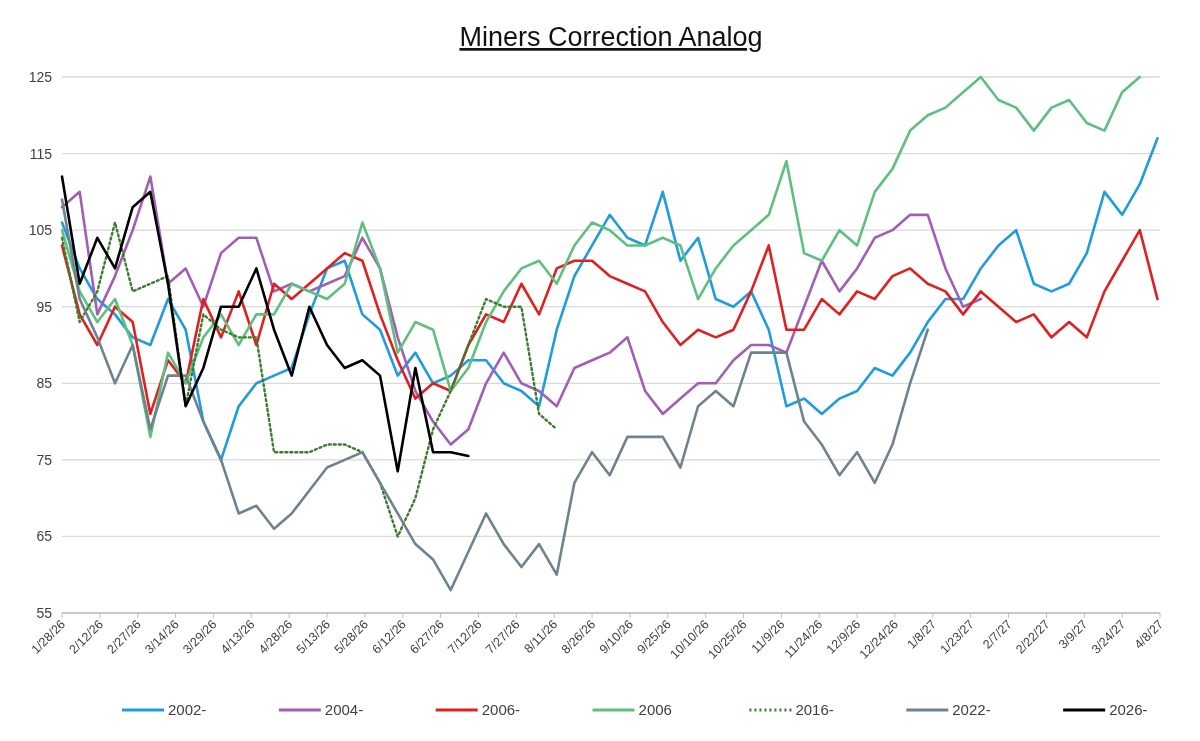  Describe the element at coordinates (44, 306) in the screenshot. I see `y-tick-label: 95` at that location.